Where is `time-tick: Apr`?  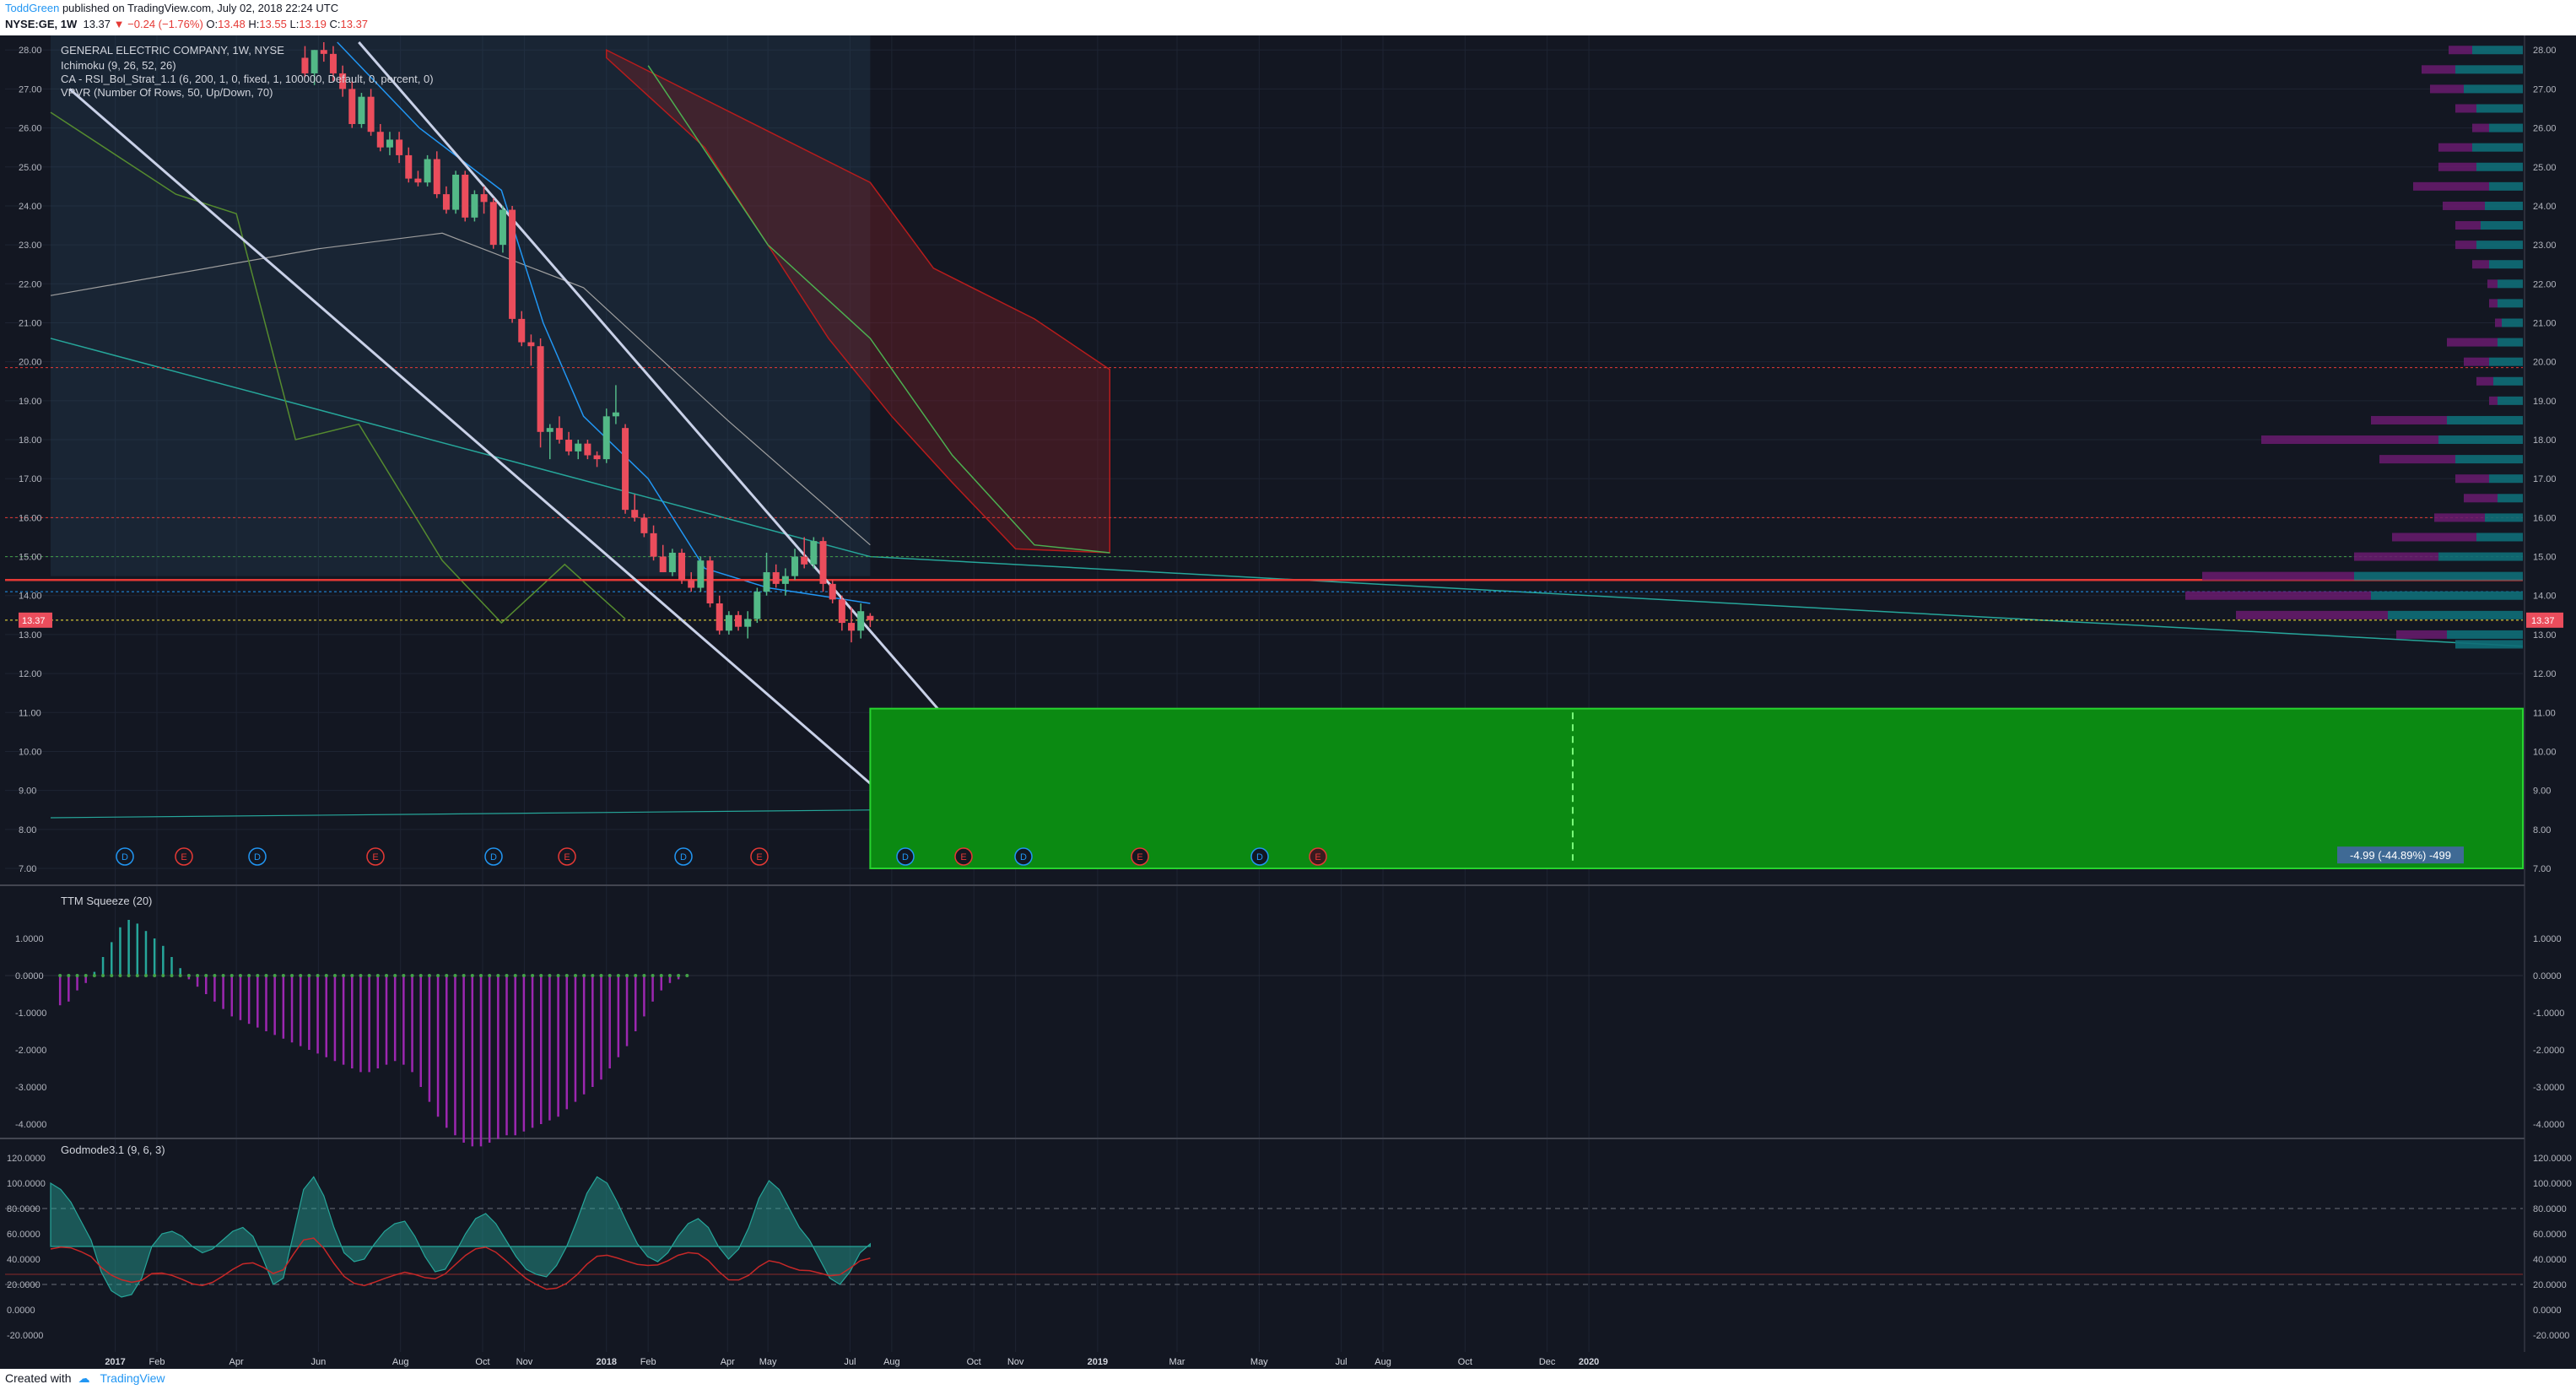
time-tick: Apr is located at coordinates (728, 1362).